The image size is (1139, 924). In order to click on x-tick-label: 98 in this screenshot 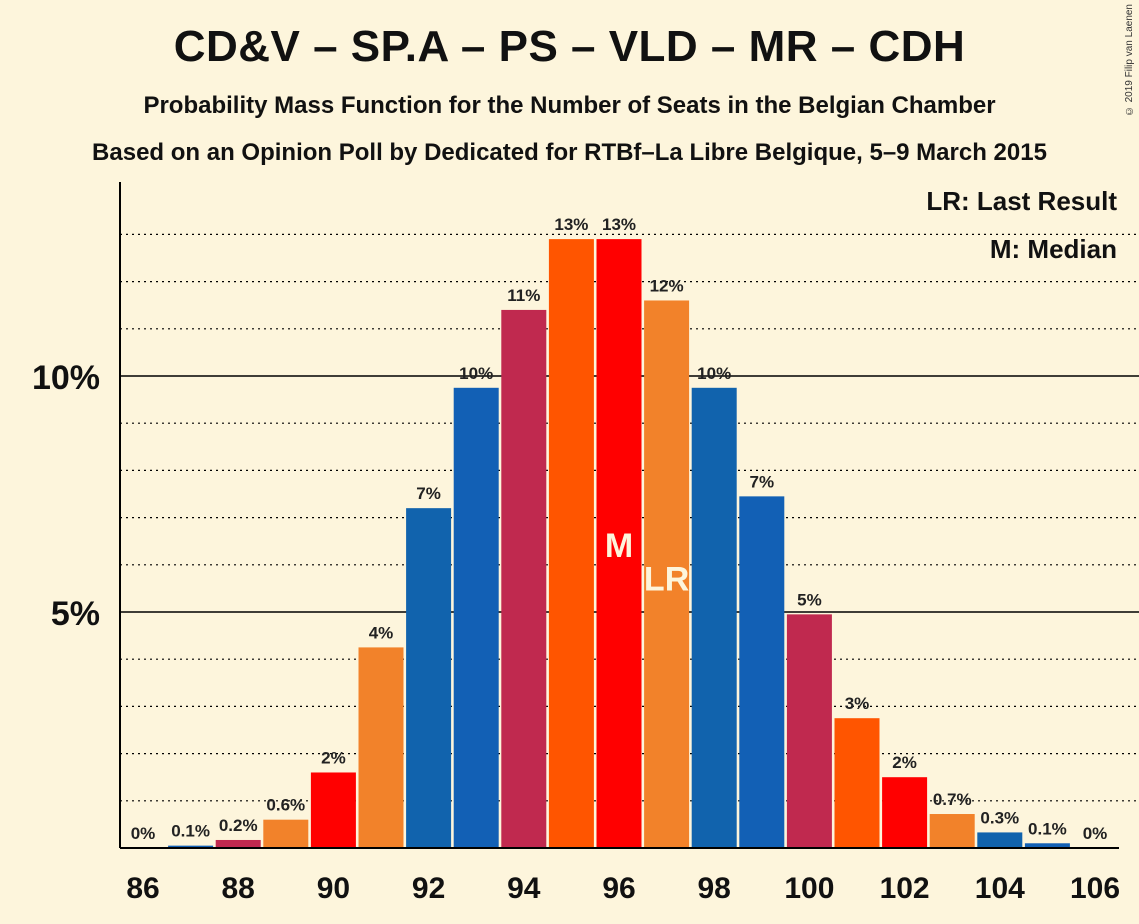, I will do `click(714, 888)`.